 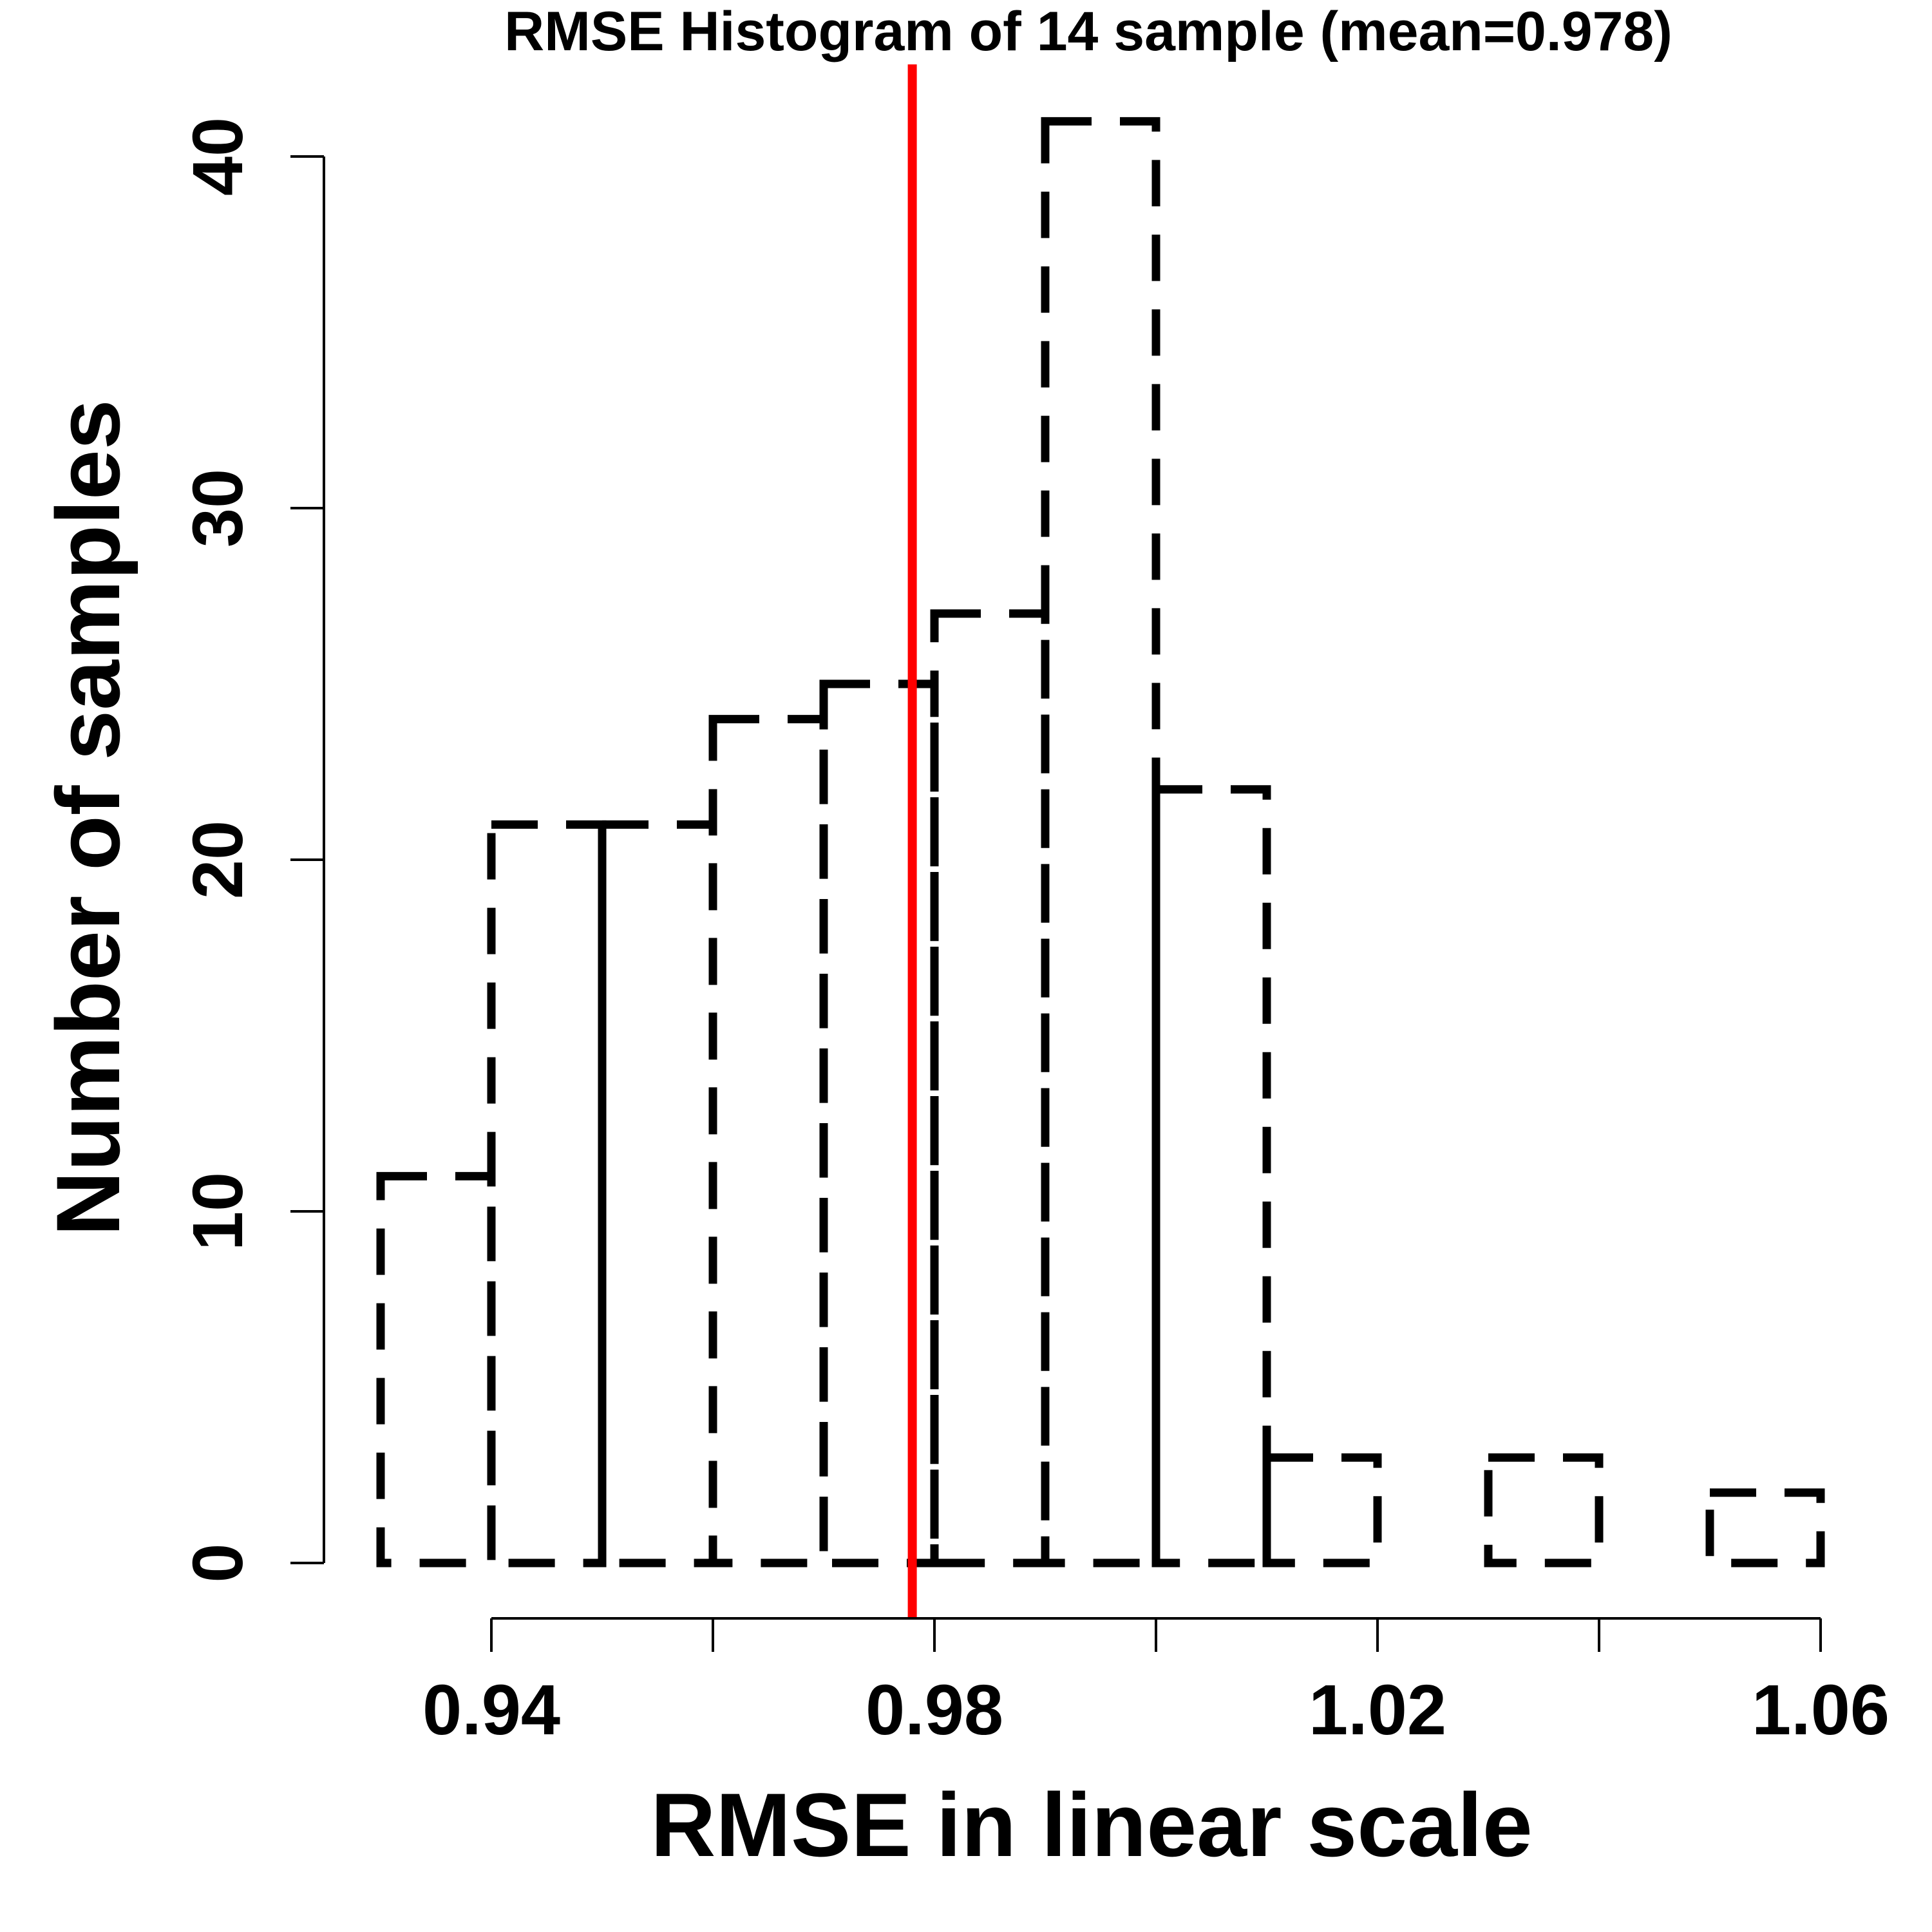 What do you see at coordinates (1156, 1684) in the screenshot?
I see `x-axis: 0.94 0.98 1.02 1.06` at bounding box center [1156, 1684].